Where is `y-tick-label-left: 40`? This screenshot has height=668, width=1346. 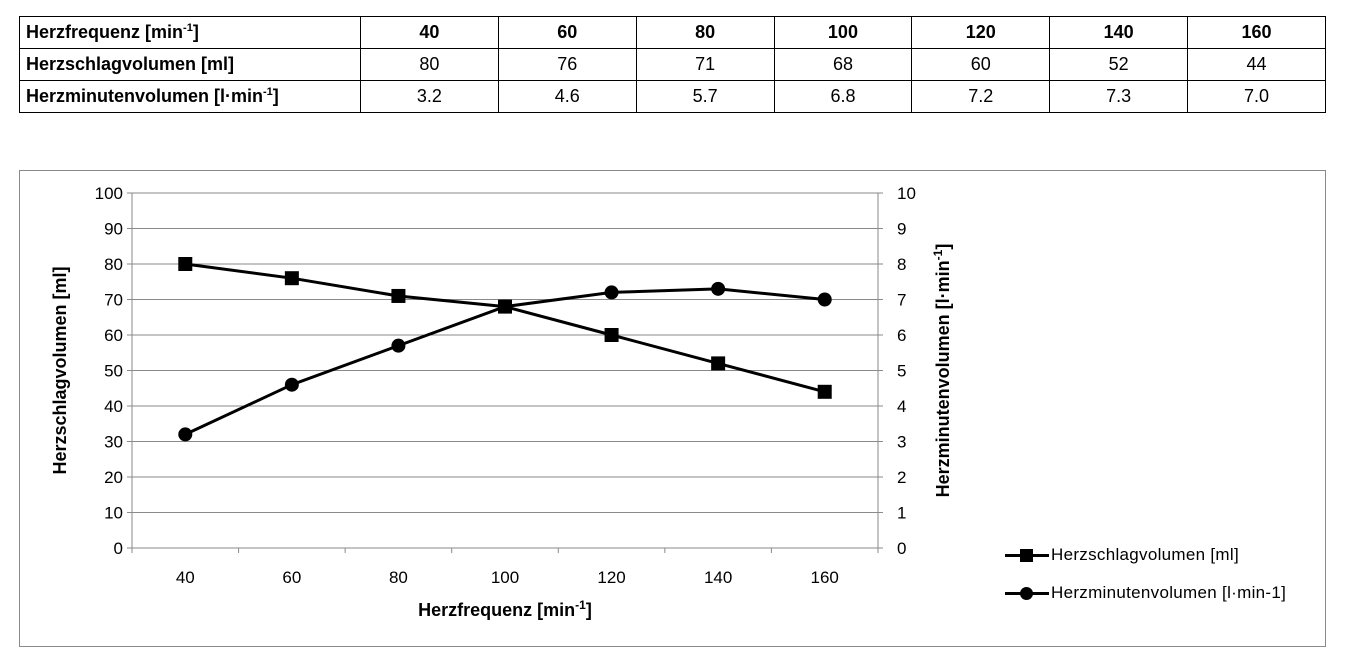
y-tick-label-left: 40 is located at coordinates (113, 406).